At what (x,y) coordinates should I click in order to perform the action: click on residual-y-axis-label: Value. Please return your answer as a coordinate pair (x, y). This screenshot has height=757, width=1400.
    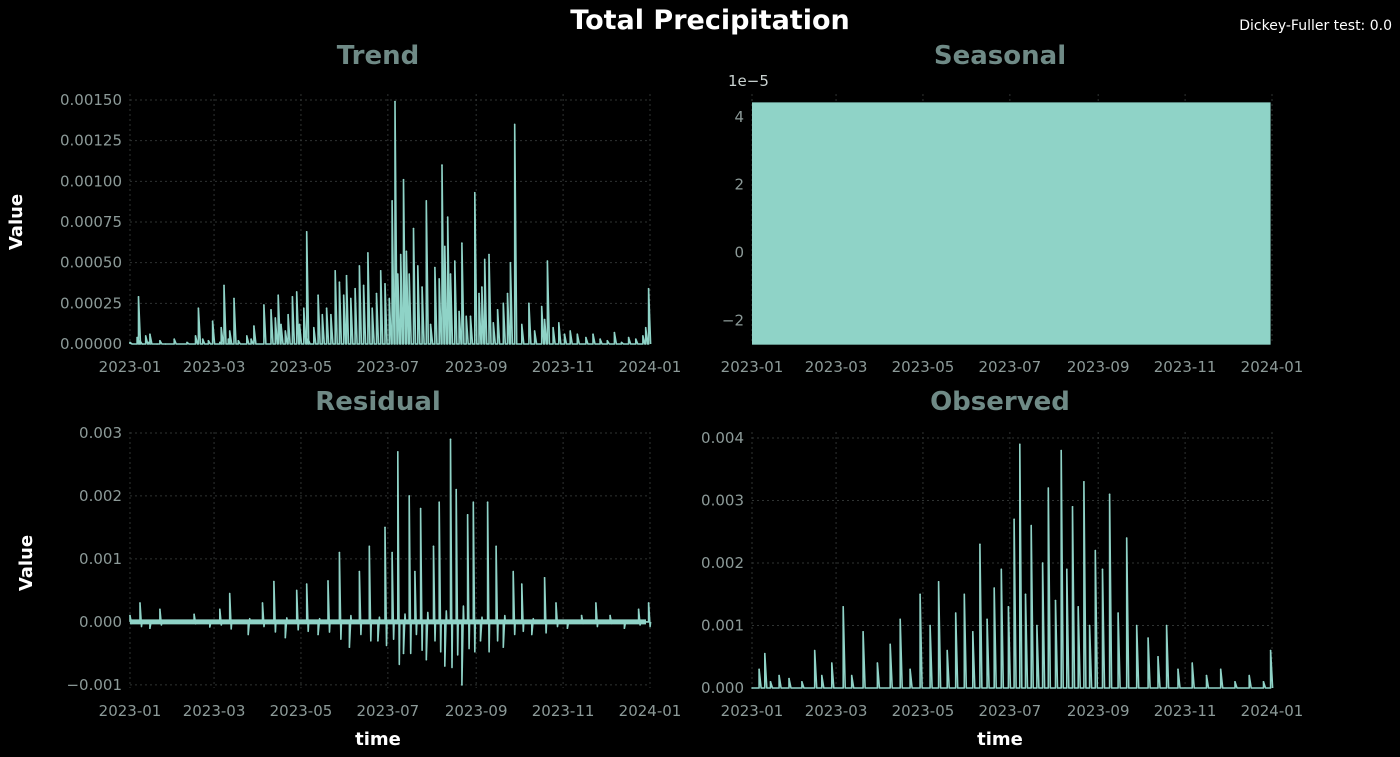
    Looking at the image, I should click on (26, 563).